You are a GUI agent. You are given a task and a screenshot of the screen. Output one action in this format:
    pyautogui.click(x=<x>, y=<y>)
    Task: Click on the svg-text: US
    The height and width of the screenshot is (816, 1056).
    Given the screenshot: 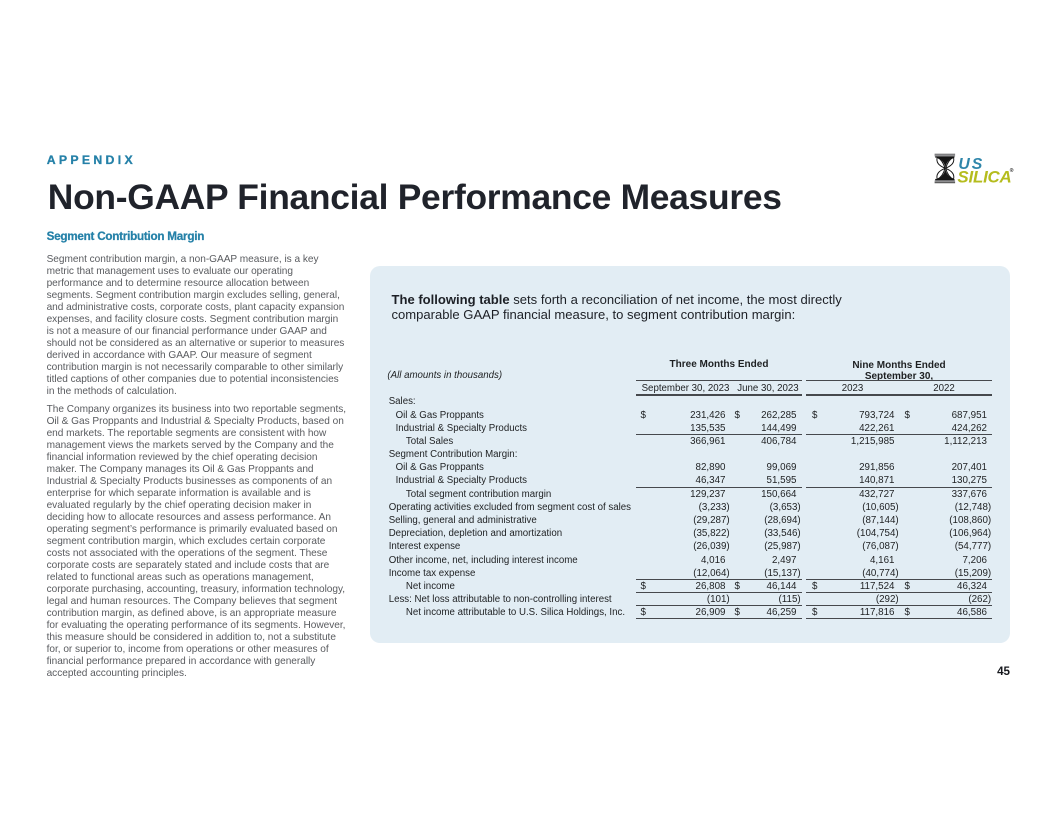 What is the action you would take?
    pyautogui.click(x=971, y=164)
    